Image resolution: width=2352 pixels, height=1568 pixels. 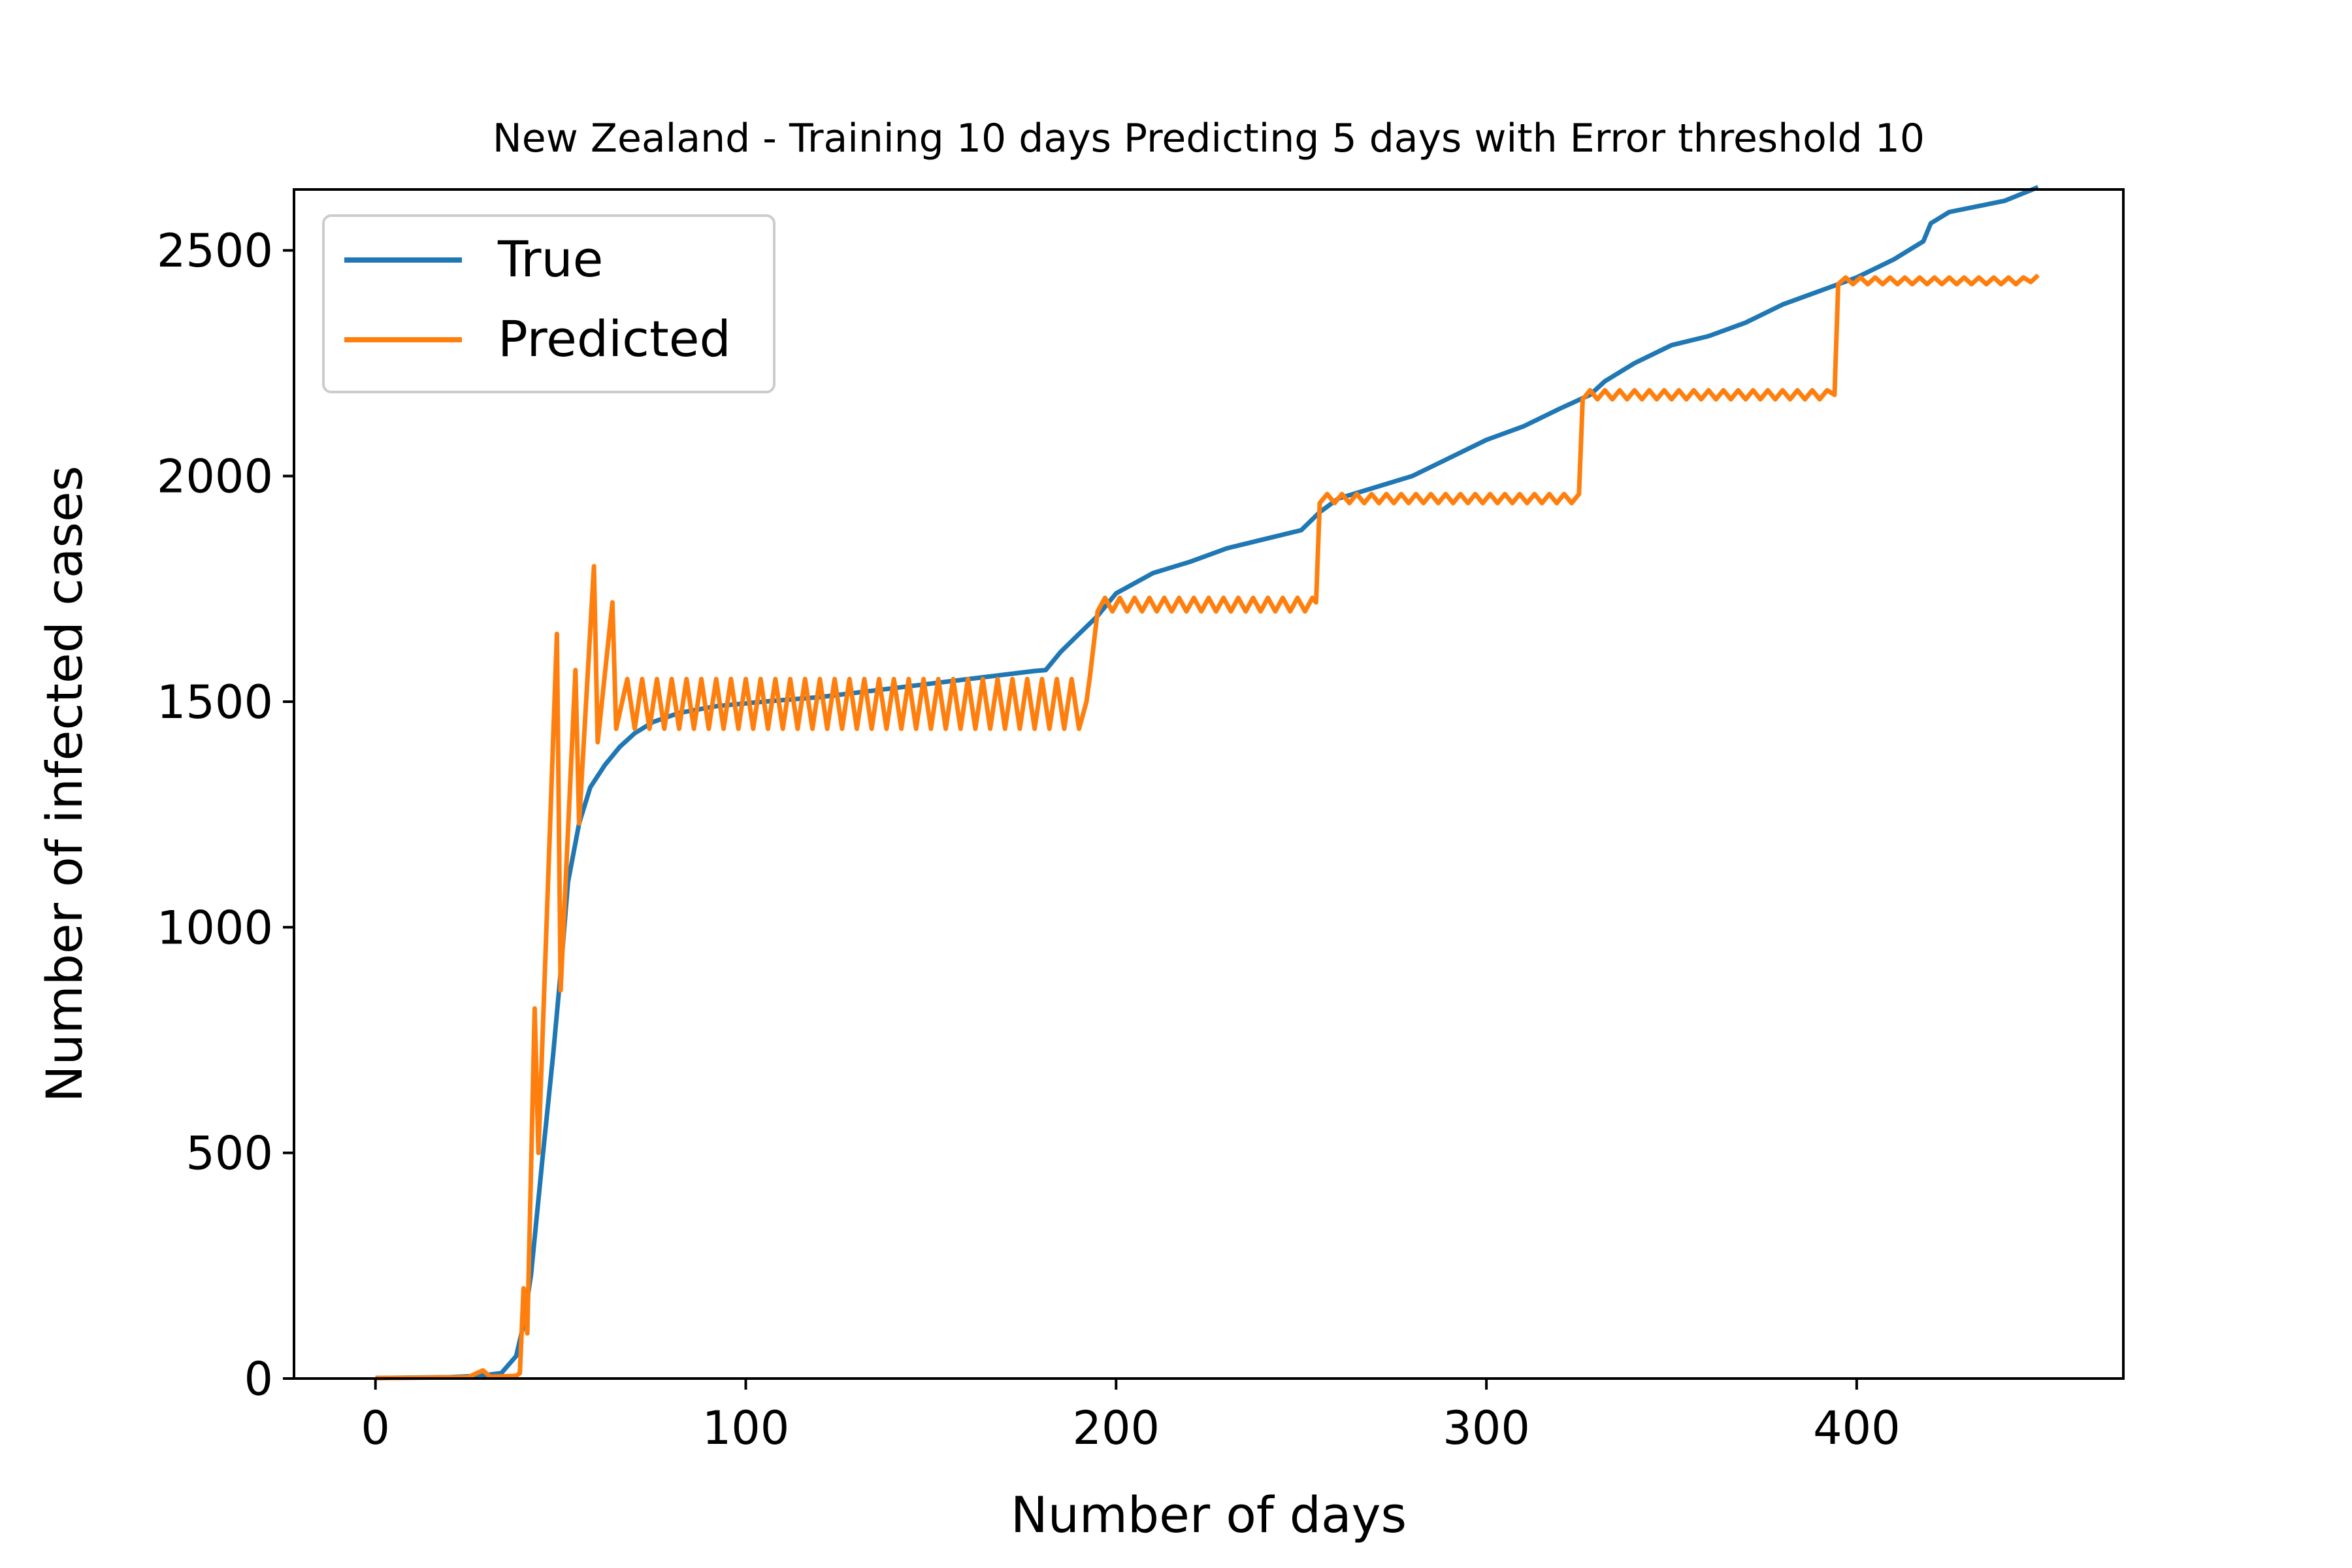 What do you see at coordinates (215, 928) in the screenshot?
I see `y-tick-label: 1000` at bounding box center [215, 928].